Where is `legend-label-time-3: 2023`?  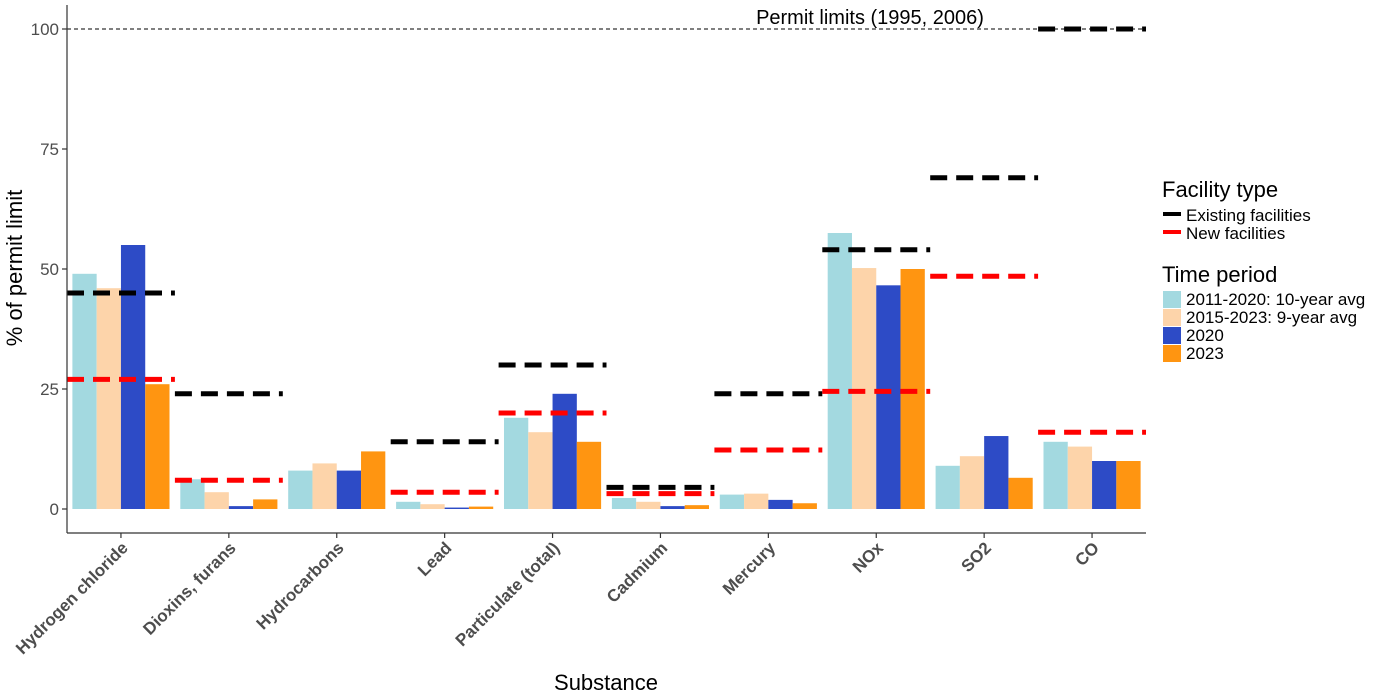
legend-label-time-3: 2023 is located at coordinates (1205, 353).